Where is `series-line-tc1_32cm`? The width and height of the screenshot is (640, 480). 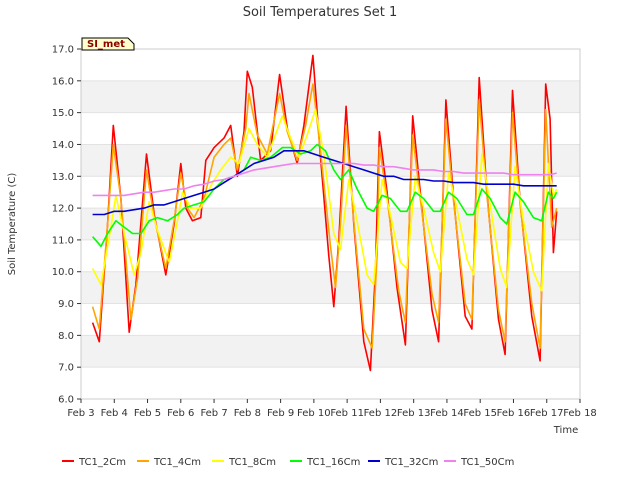 series-line-tc1_32cm is located at coordinates (324, 183).